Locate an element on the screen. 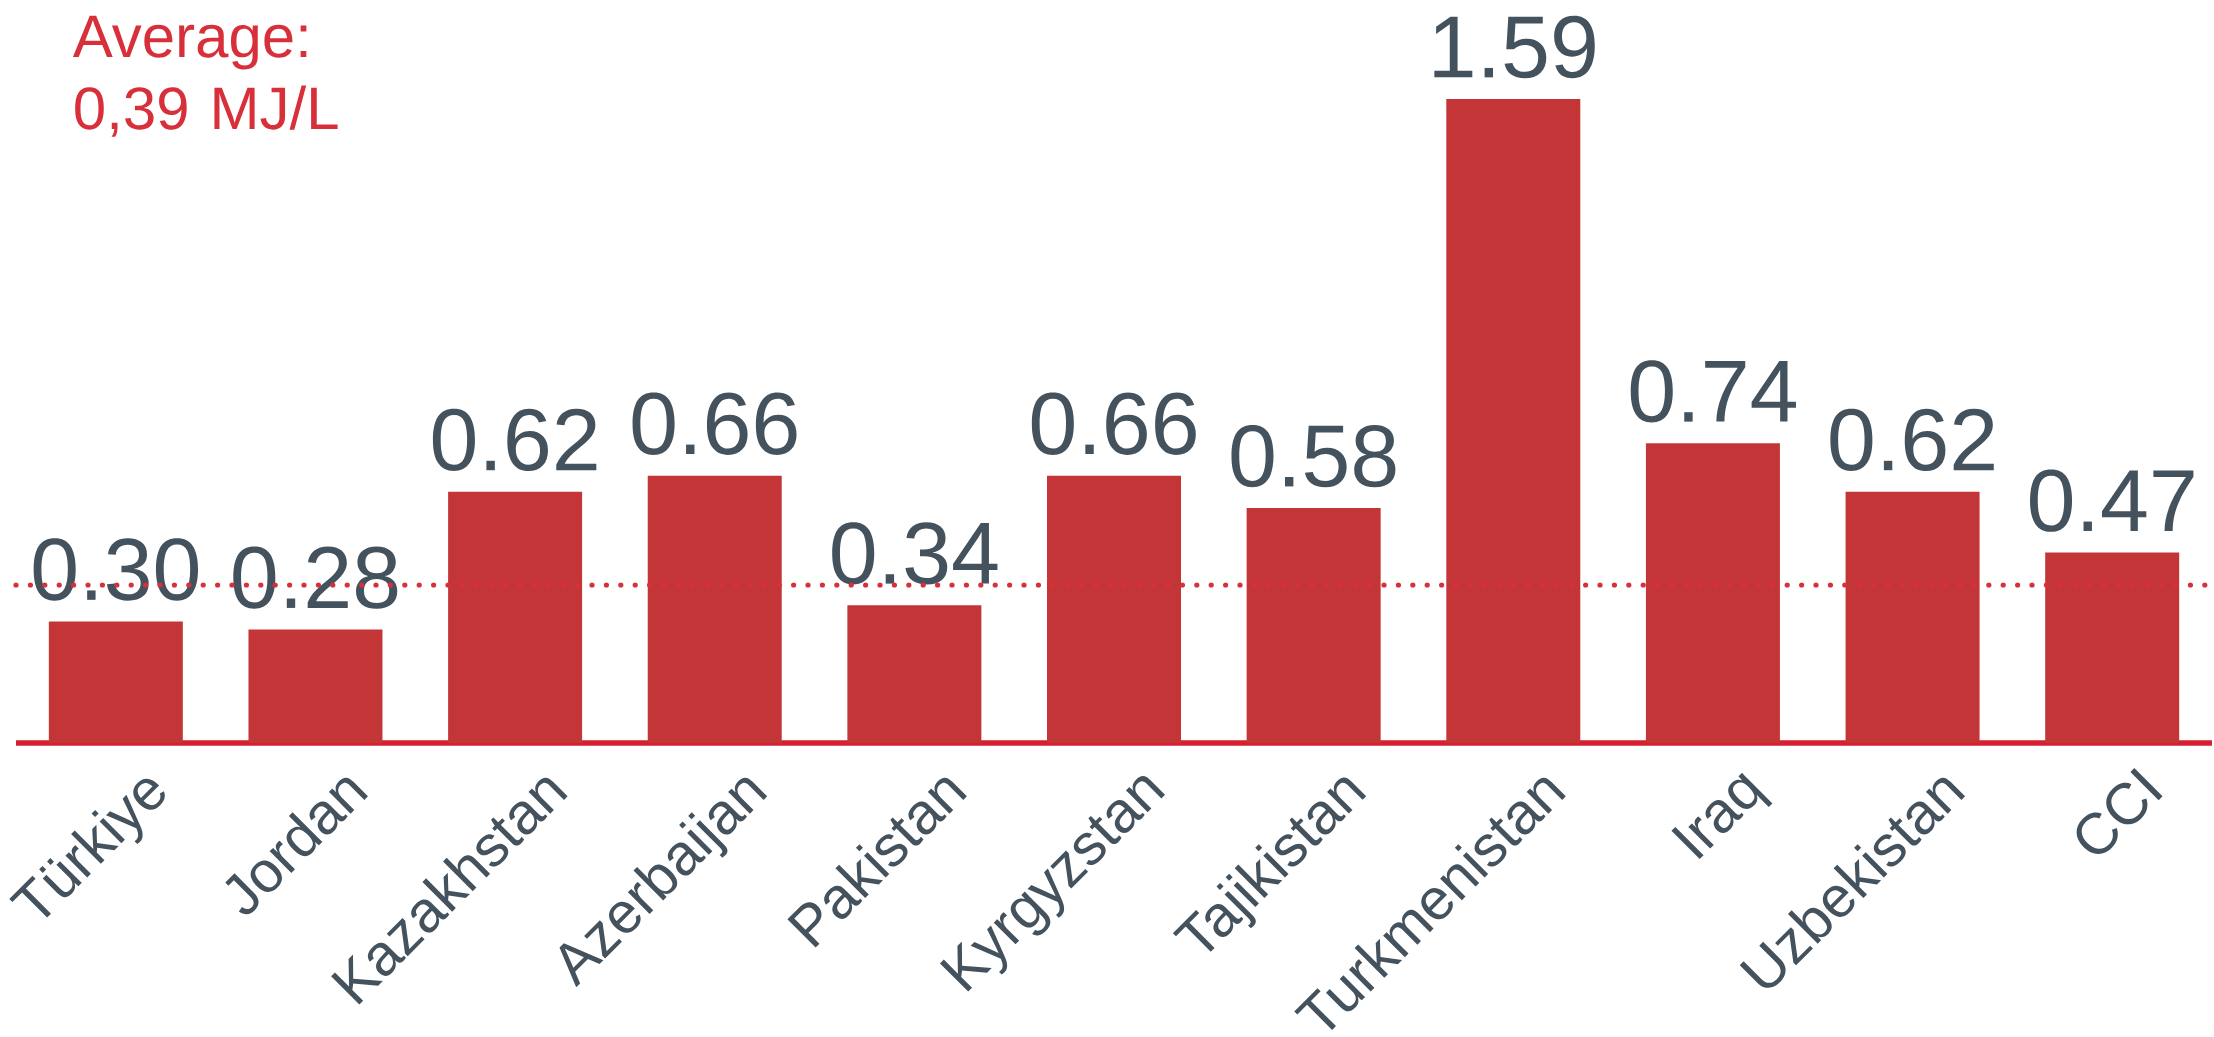 This screenshot has width=2214, height=1037. data-label: 0.28 is located at coordinates (315, 577).